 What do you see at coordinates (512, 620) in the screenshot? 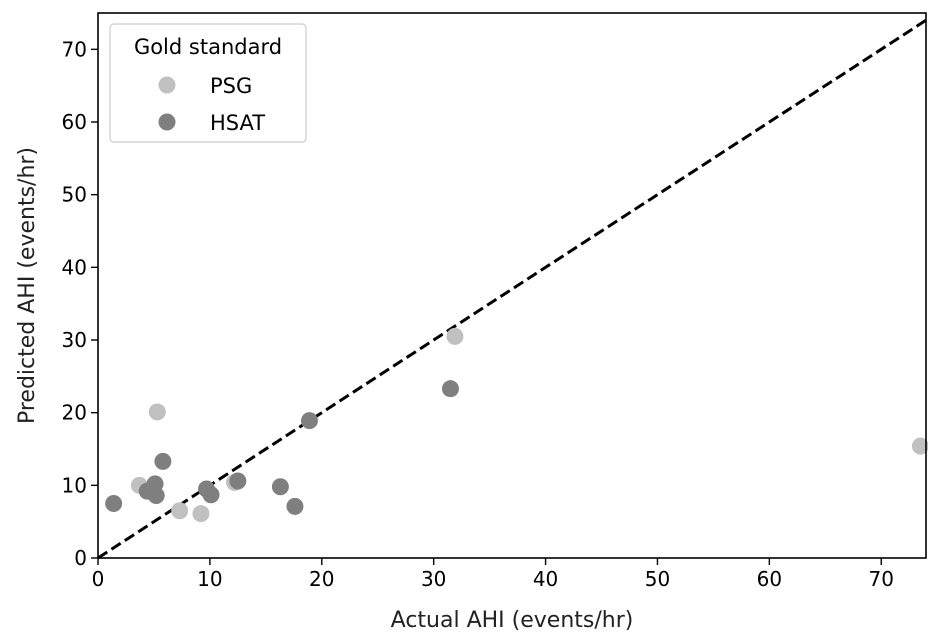
I see `x-axis-label: Actual AHI (events/hr)` at bounding box center [512, 620].